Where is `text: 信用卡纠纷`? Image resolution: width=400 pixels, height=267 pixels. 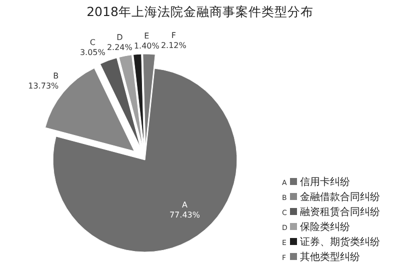 text: 信用卡纠纷 is located at coordinates (325, 182).